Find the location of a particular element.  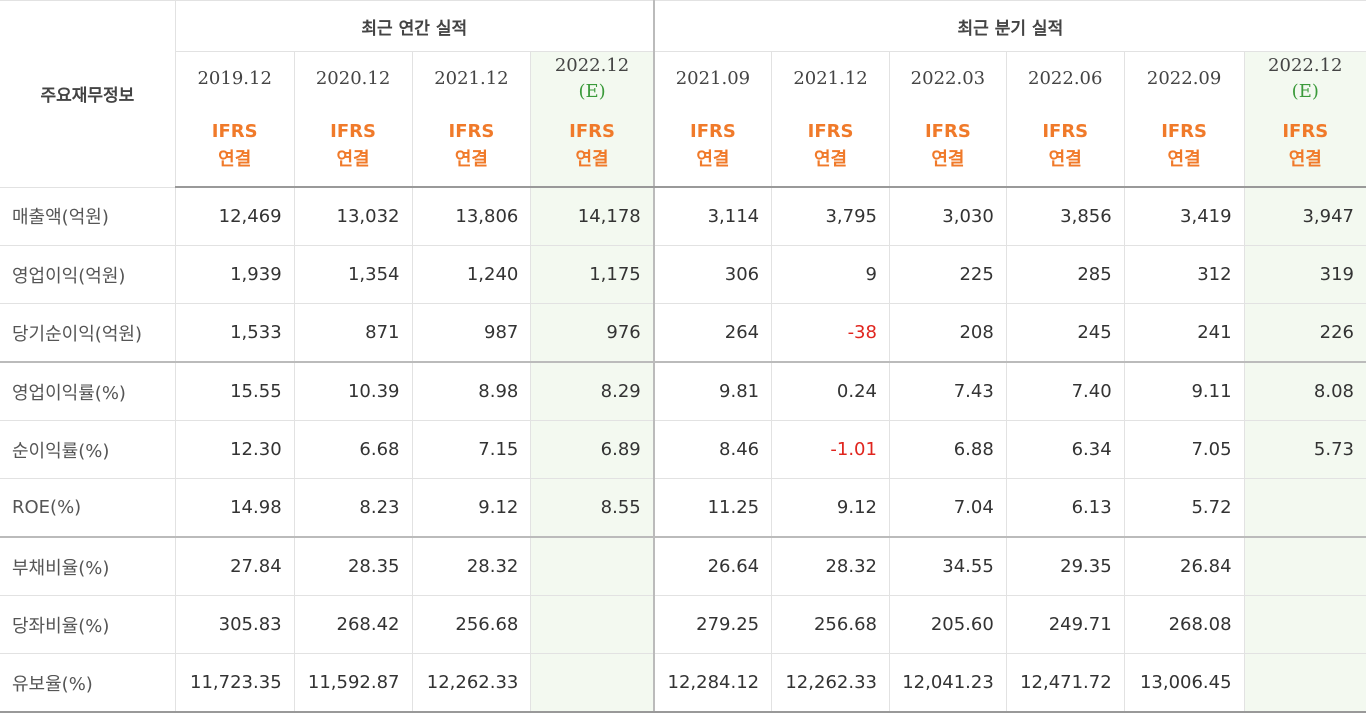

value-cell: 3,856 is located at coordinates (1065, 216).